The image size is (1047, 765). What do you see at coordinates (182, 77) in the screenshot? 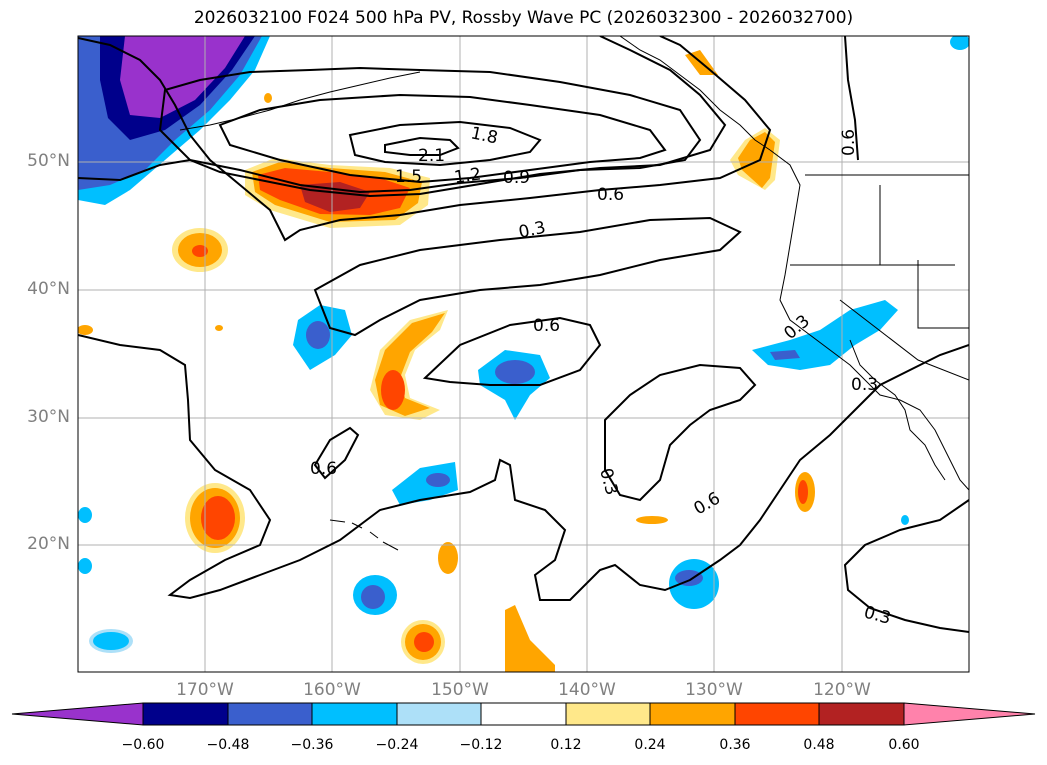
I see `pv-anomaly-nw-core3` at bounding box center [182, 77].